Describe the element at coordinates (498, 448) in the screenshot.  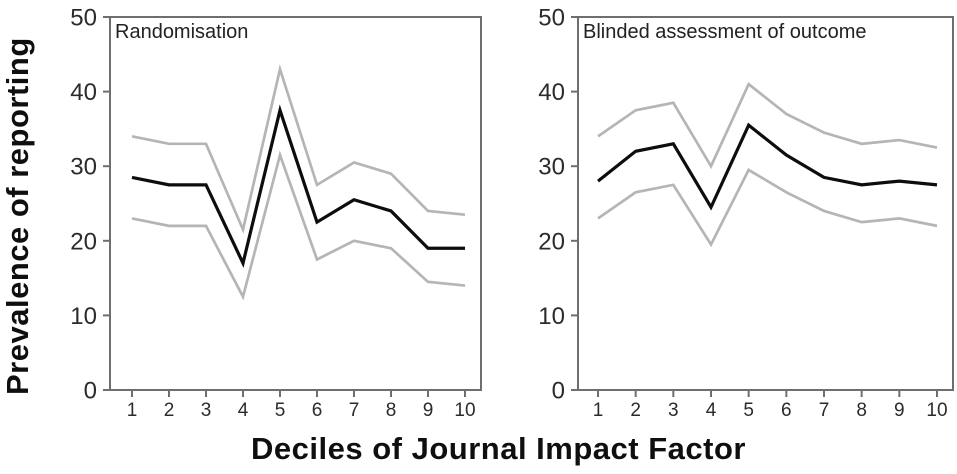
I see `x-axis-title: Deciles of Journal Impact Factor` at that location.